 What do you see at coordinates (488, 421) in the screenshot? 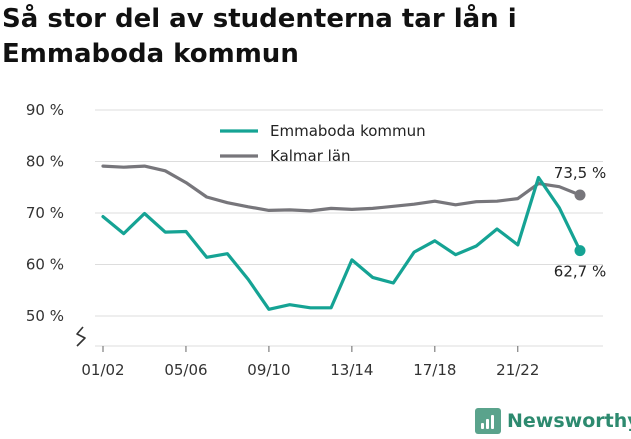
I see `newsworthy-icon` at bounding box center [488, 421].